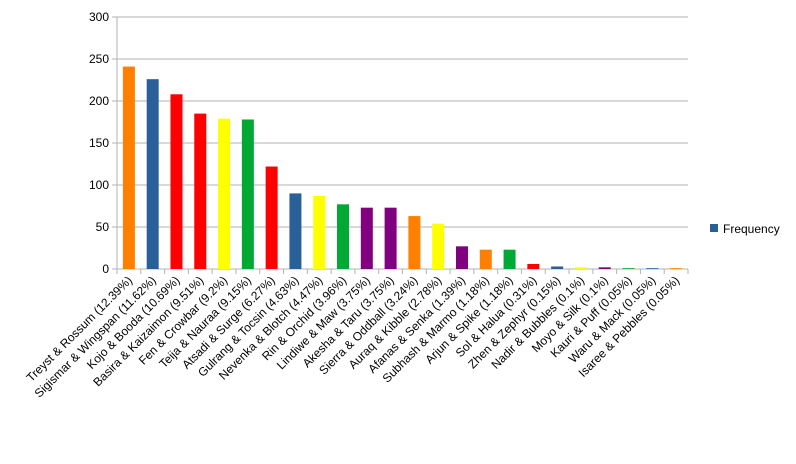 This screenshot has height=464, width=796. What do you see at coordinates (99, 17) in the screenshot?
I see `y-tick-label: 300` at bounding box center [99, 17].